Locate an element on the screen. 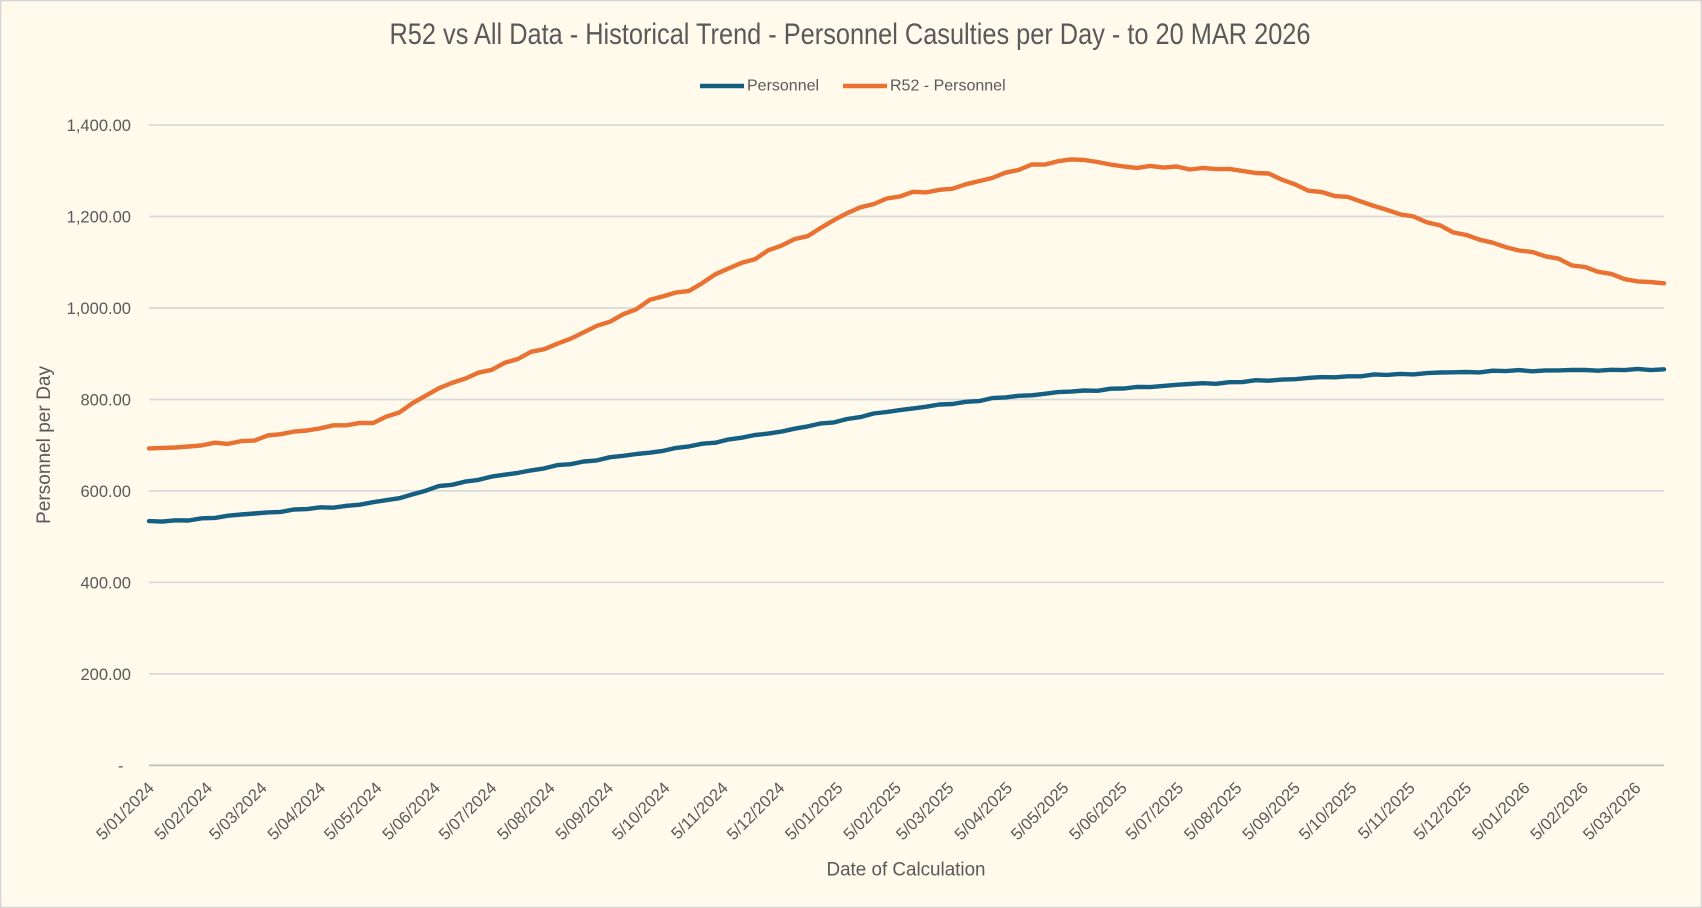 This screenshot has width=1702, height=908. svg-text: Date of Calculation is located at coordinates (906, 870).